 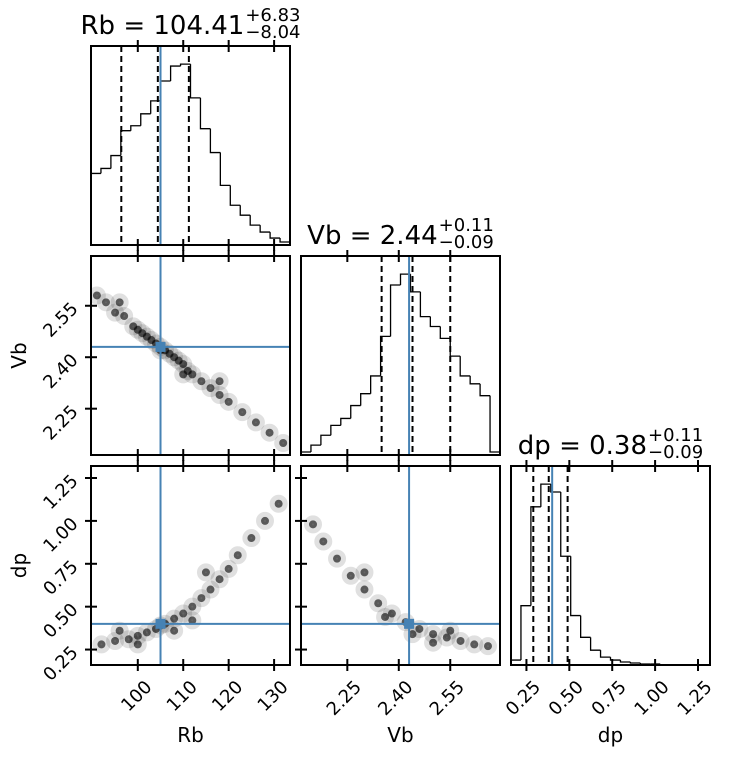 What do you see at coordinates (227, 696) in the screenshot?
I see `x-tick-label: 120` at bounding box center [227, 696].